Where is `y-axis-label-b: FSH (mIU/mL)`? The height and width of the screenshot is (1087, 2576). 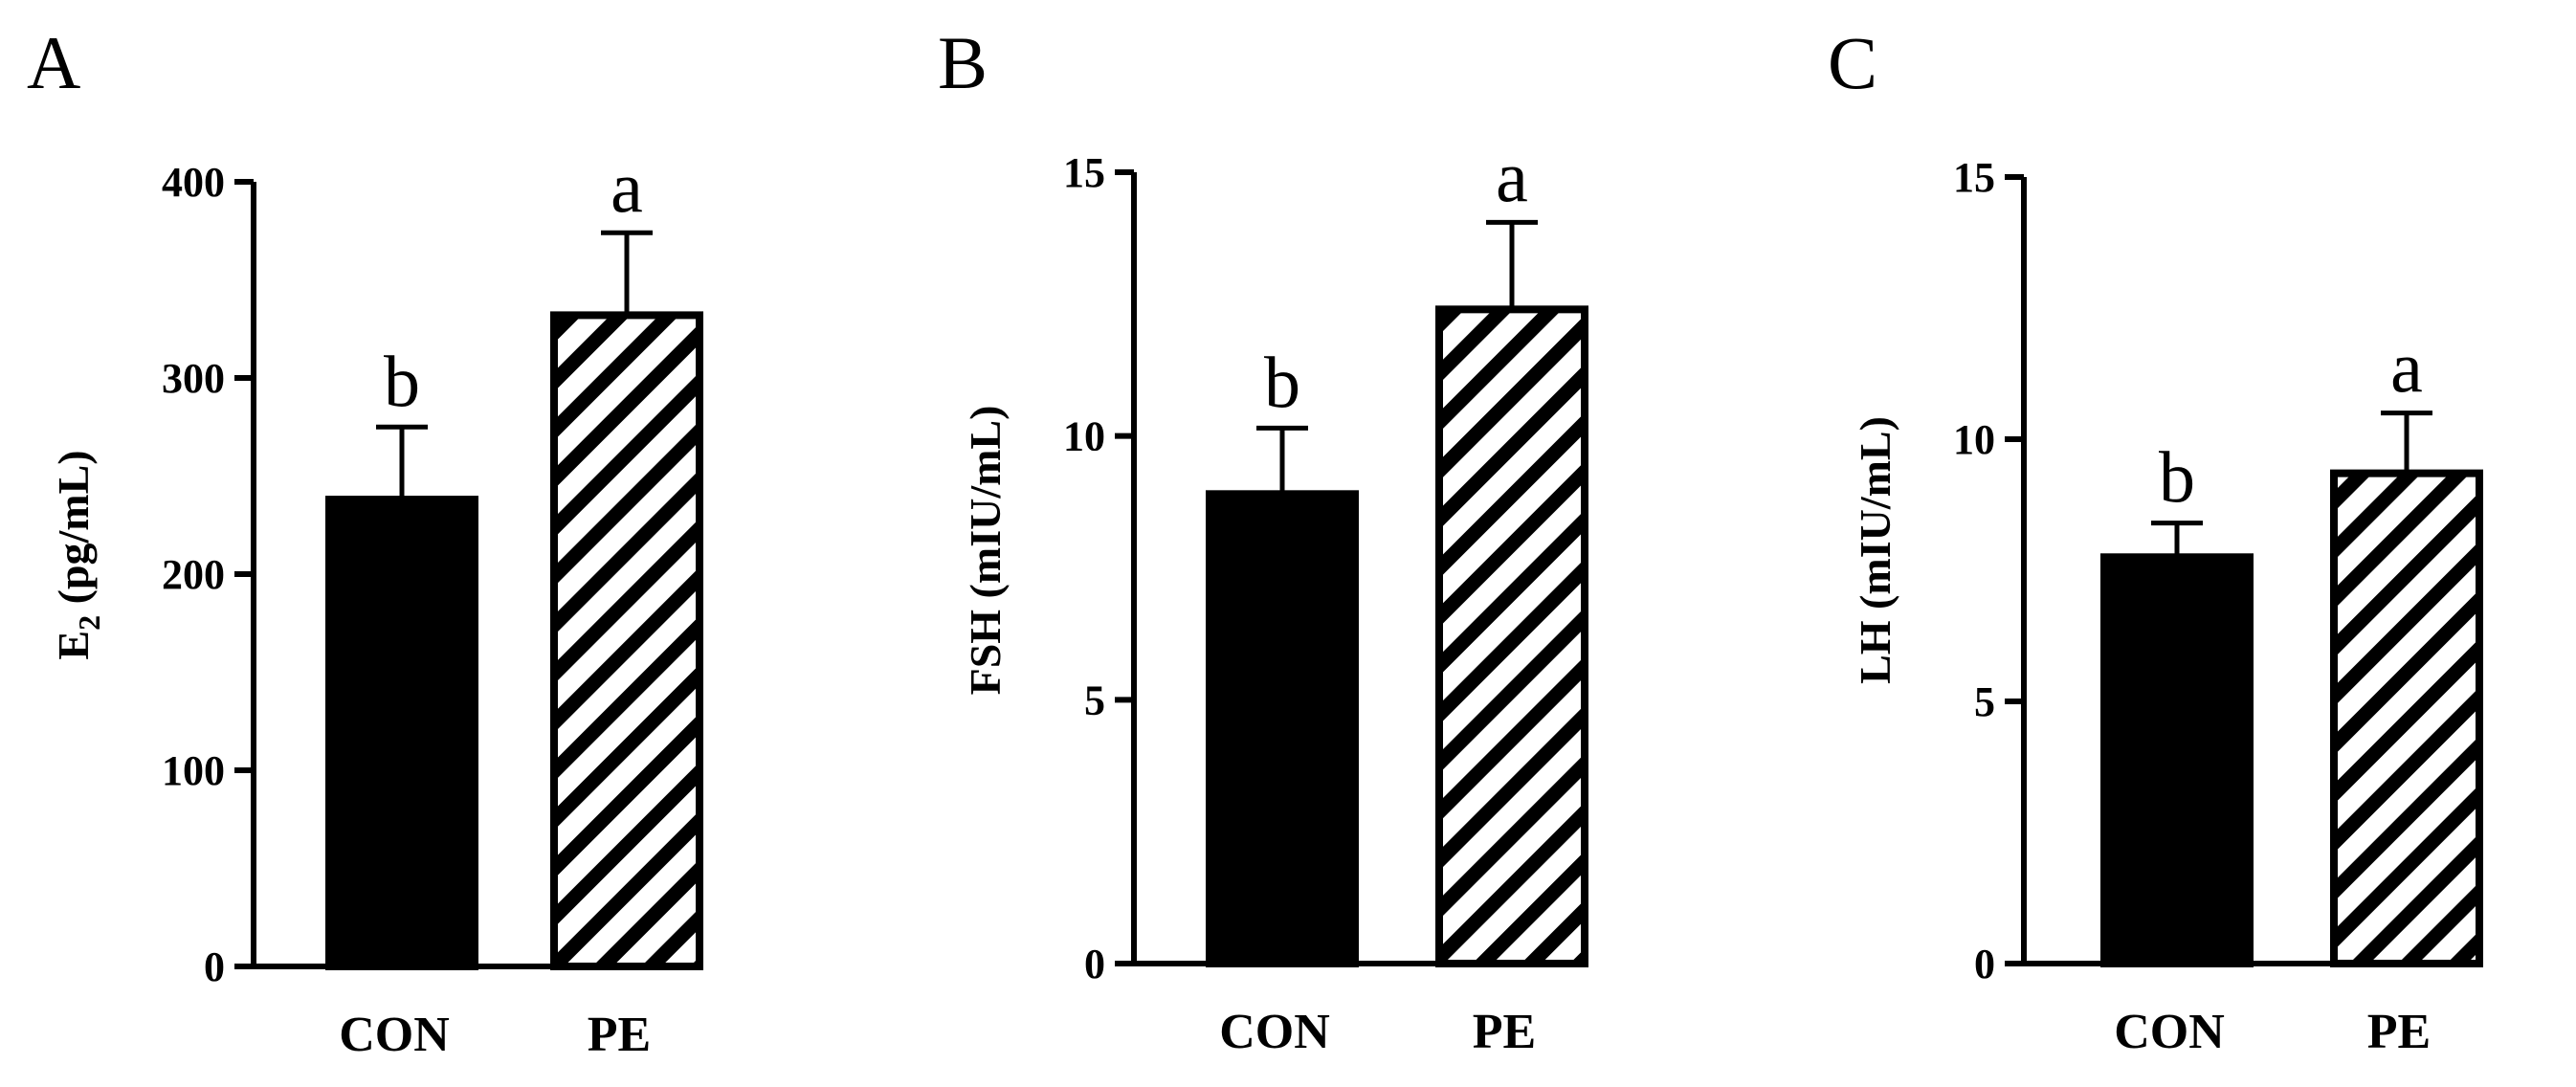 y-axis-label-b: FSH (mIU/mL) is located at coordinates (985, 551).